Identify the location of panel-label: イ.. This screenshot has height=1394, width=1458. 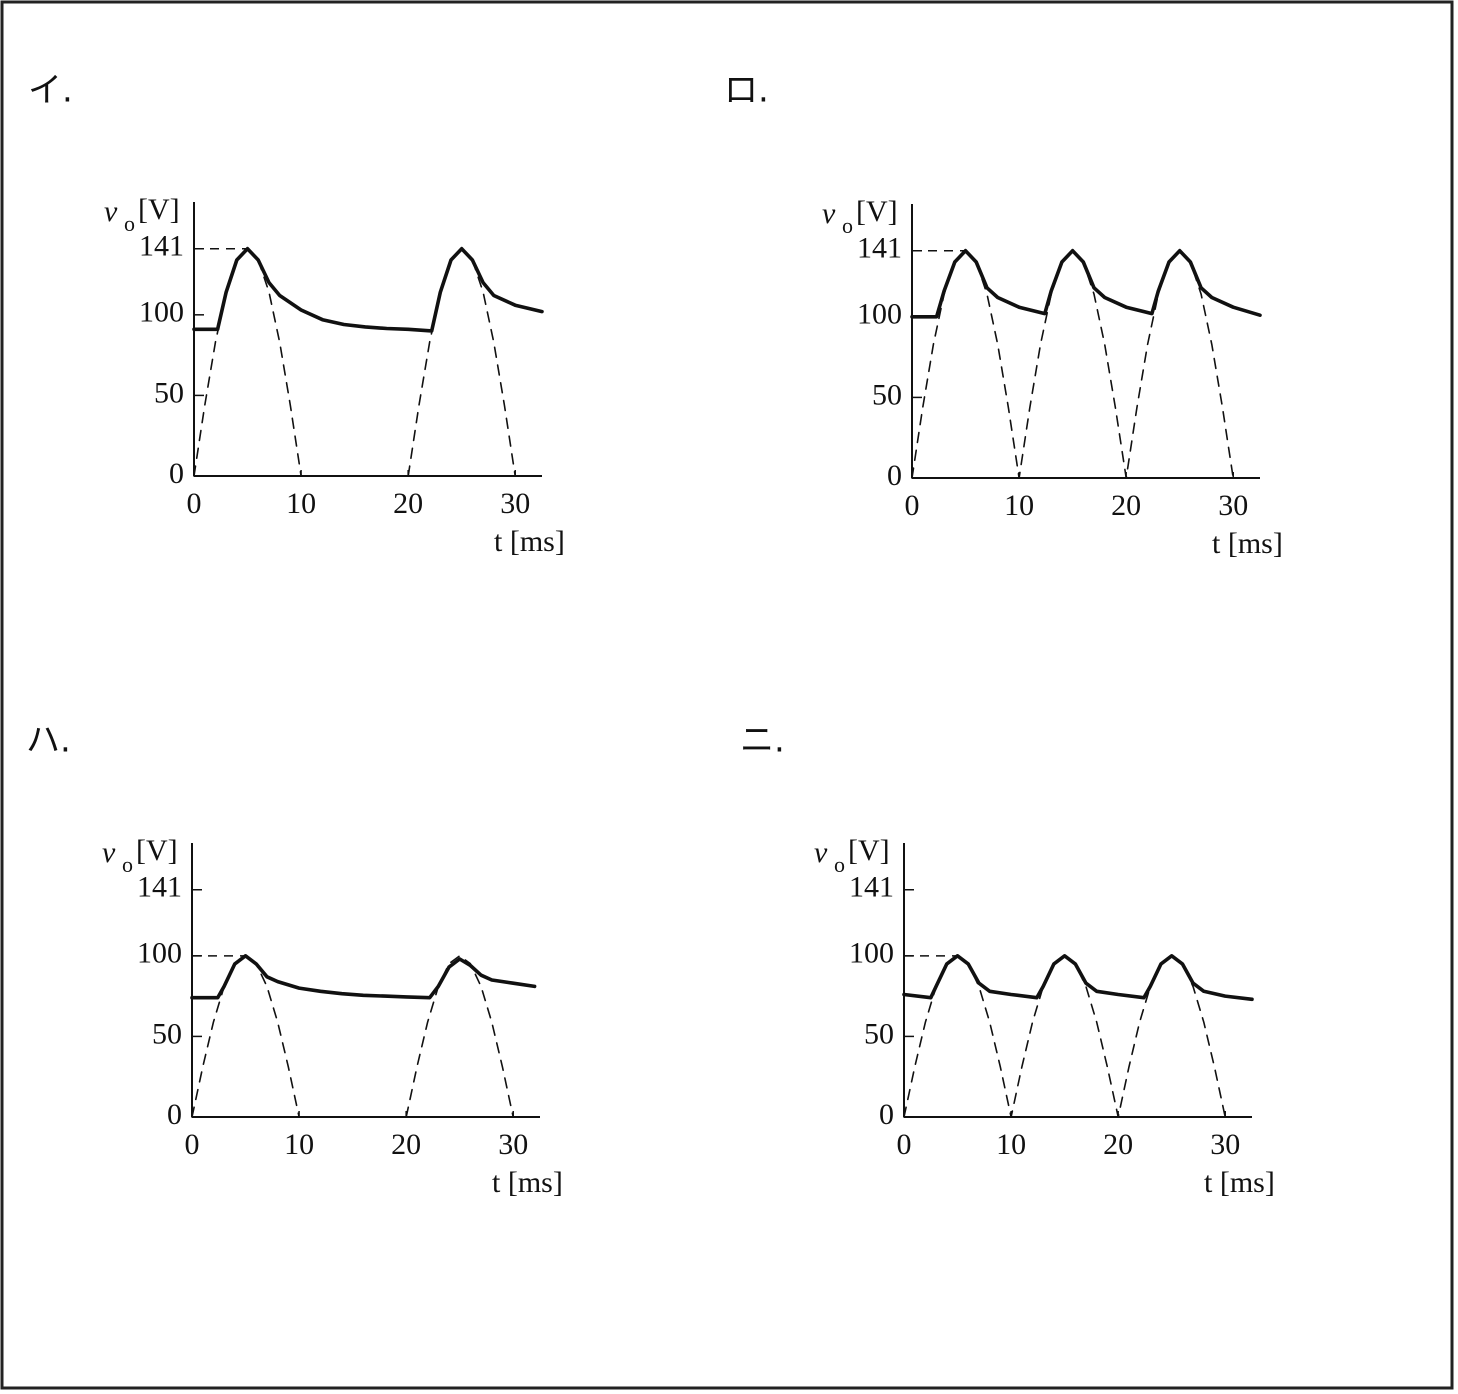
(50, 91).